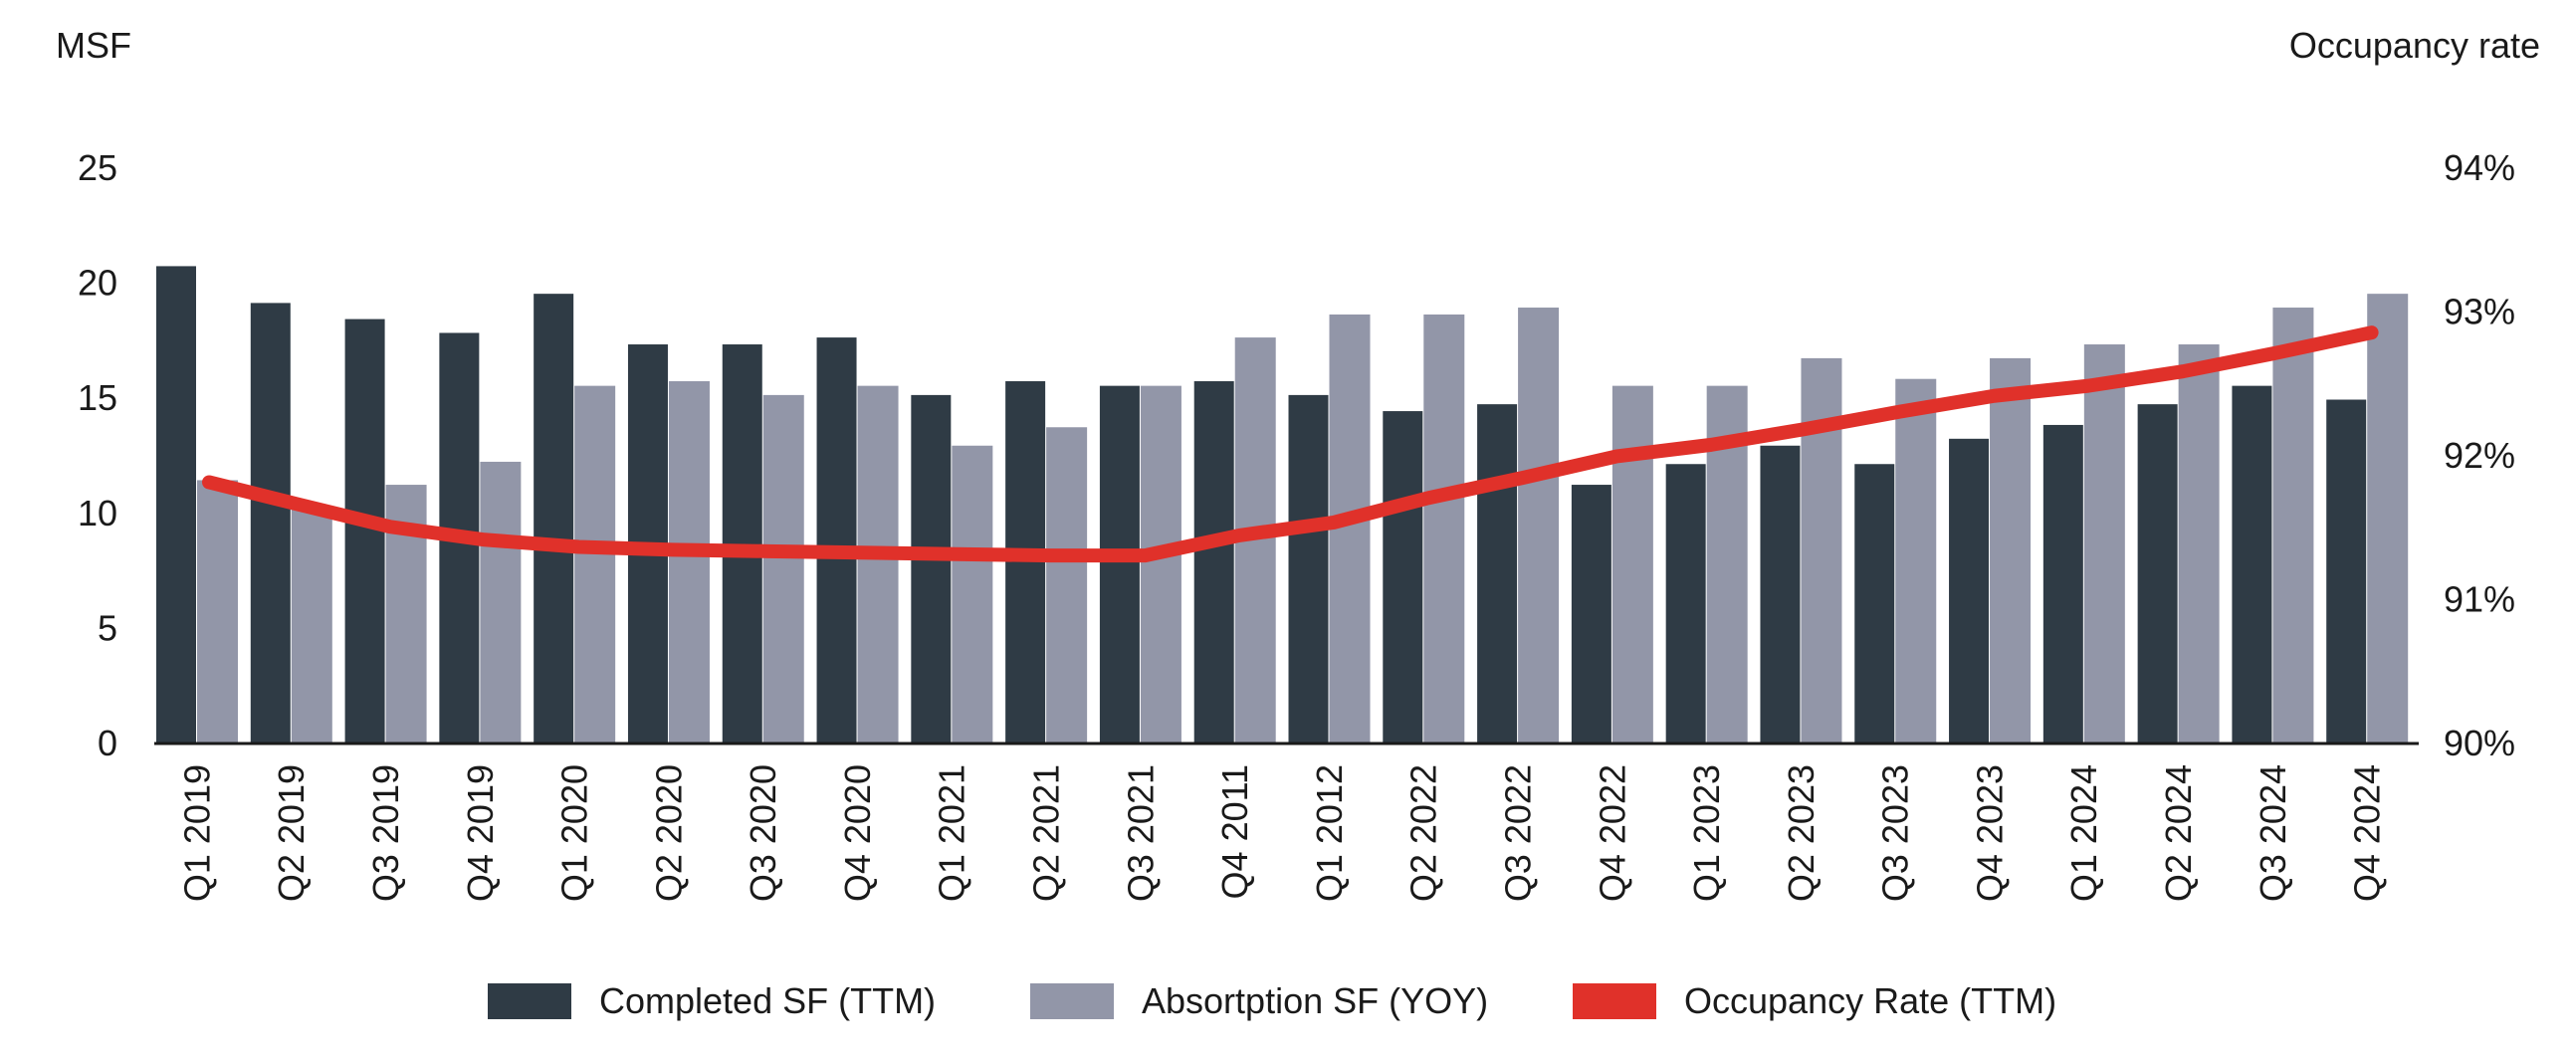  I want to click on legend-swatch-completed, so click(529, 1001).